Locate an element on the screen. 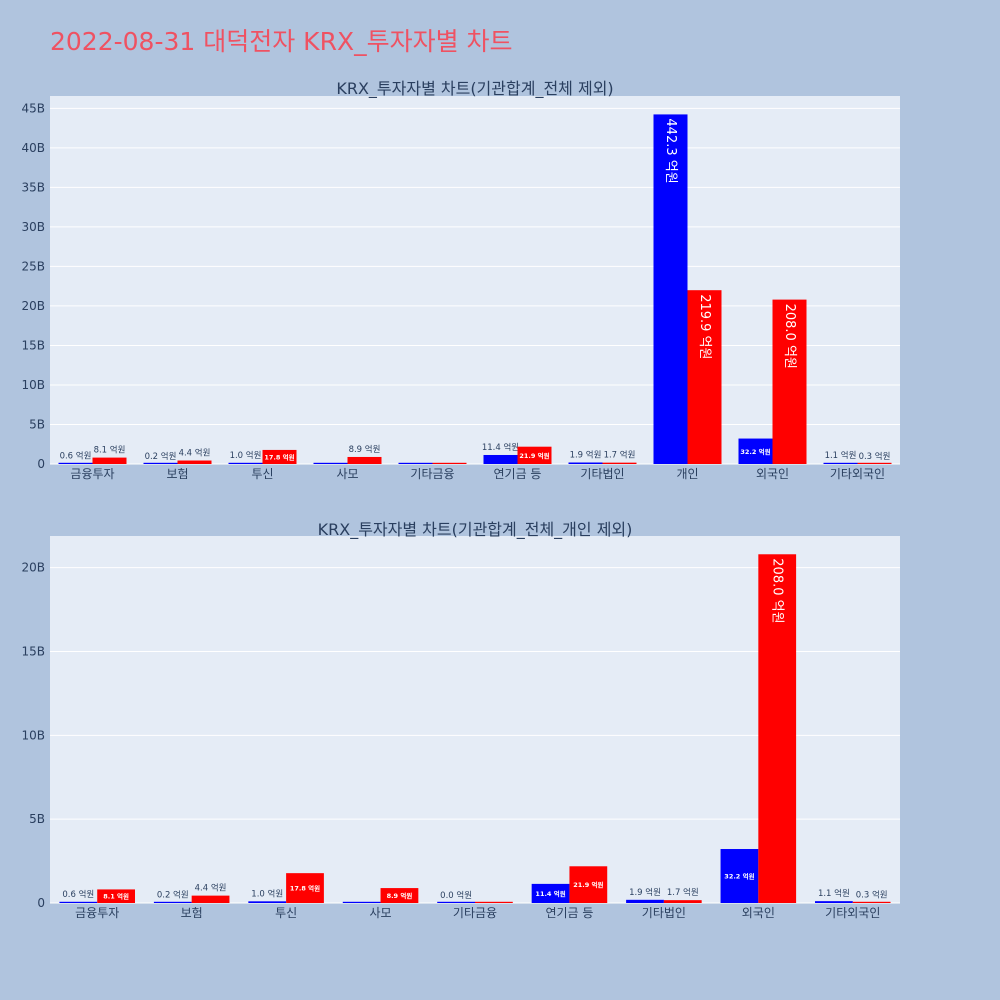  data-label: 8.9 억원 is located at coordinates (400, 895).